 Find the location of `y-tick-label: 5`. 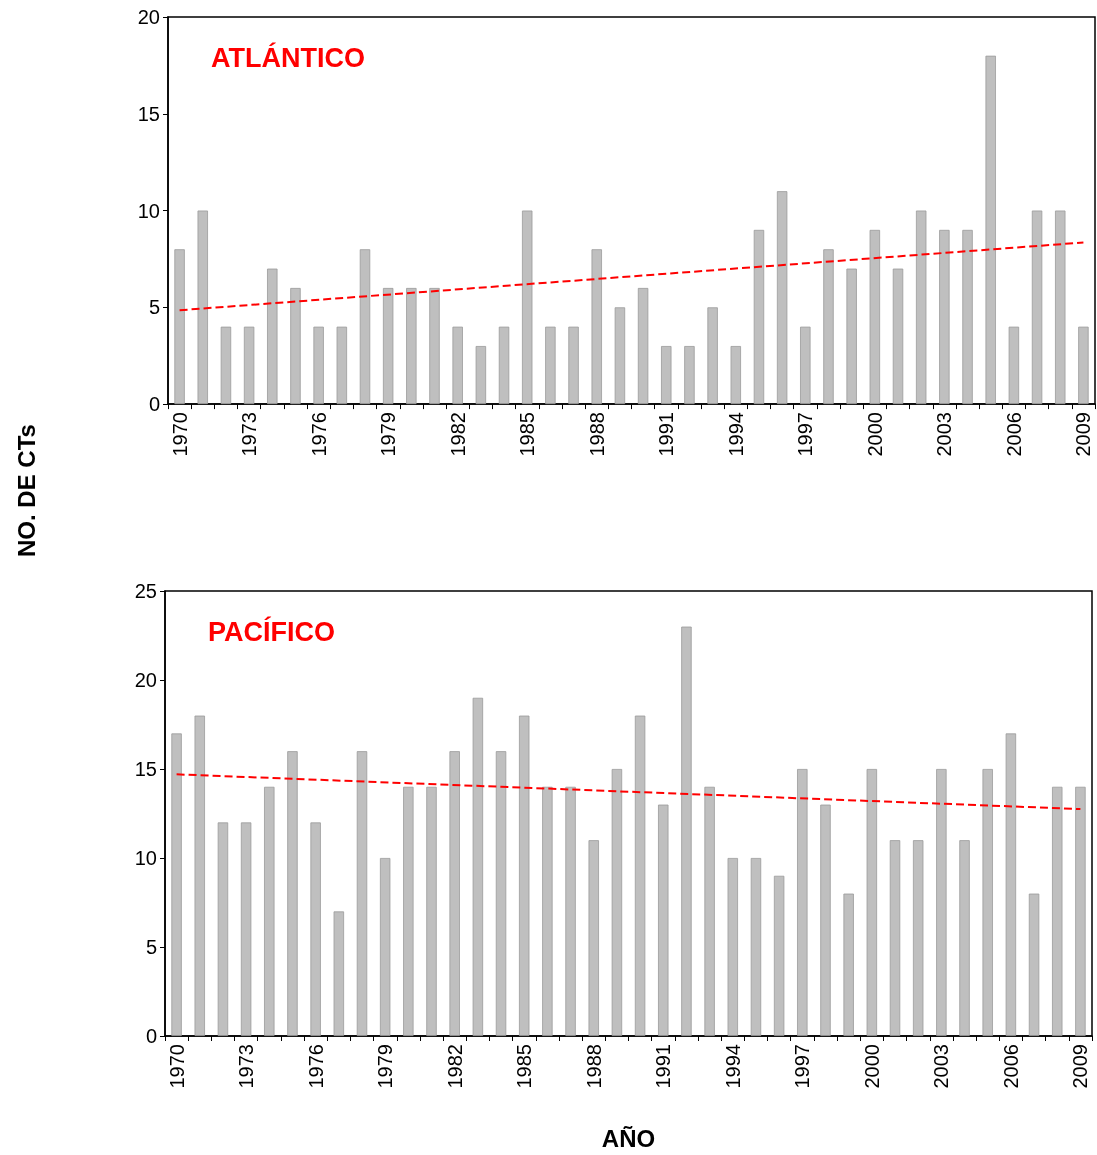

y-tick-label: 5 is located at coordinates (154, 307).